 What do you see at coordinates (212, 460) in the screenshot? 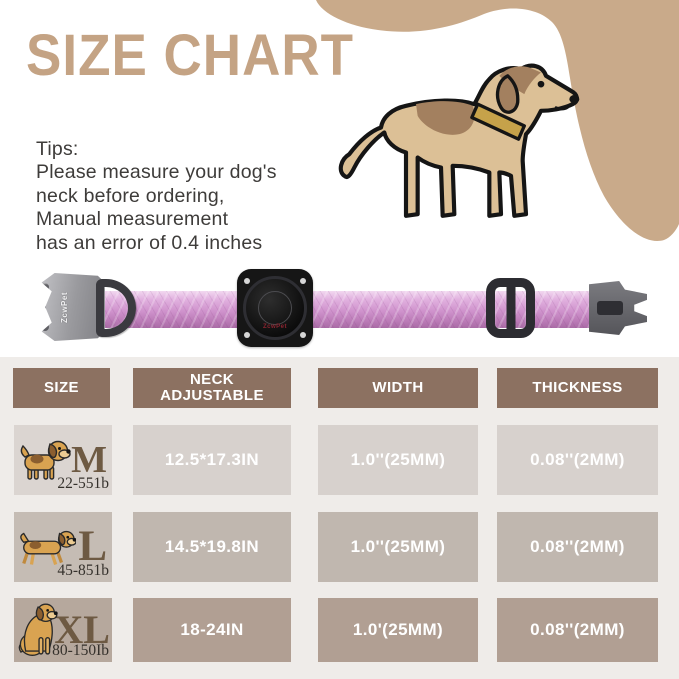
I see `neck-cell-m: 12.5*17.3IN` at bounding box center [212, 460].